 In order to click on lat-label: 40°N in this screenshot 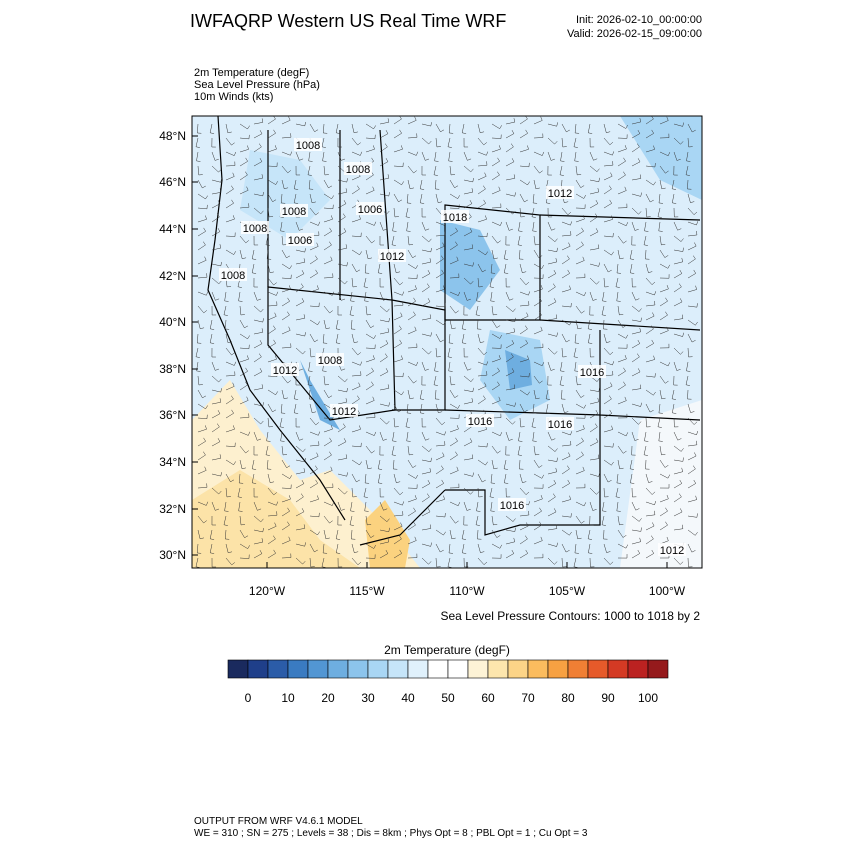, I will do `click(172, 322)`.